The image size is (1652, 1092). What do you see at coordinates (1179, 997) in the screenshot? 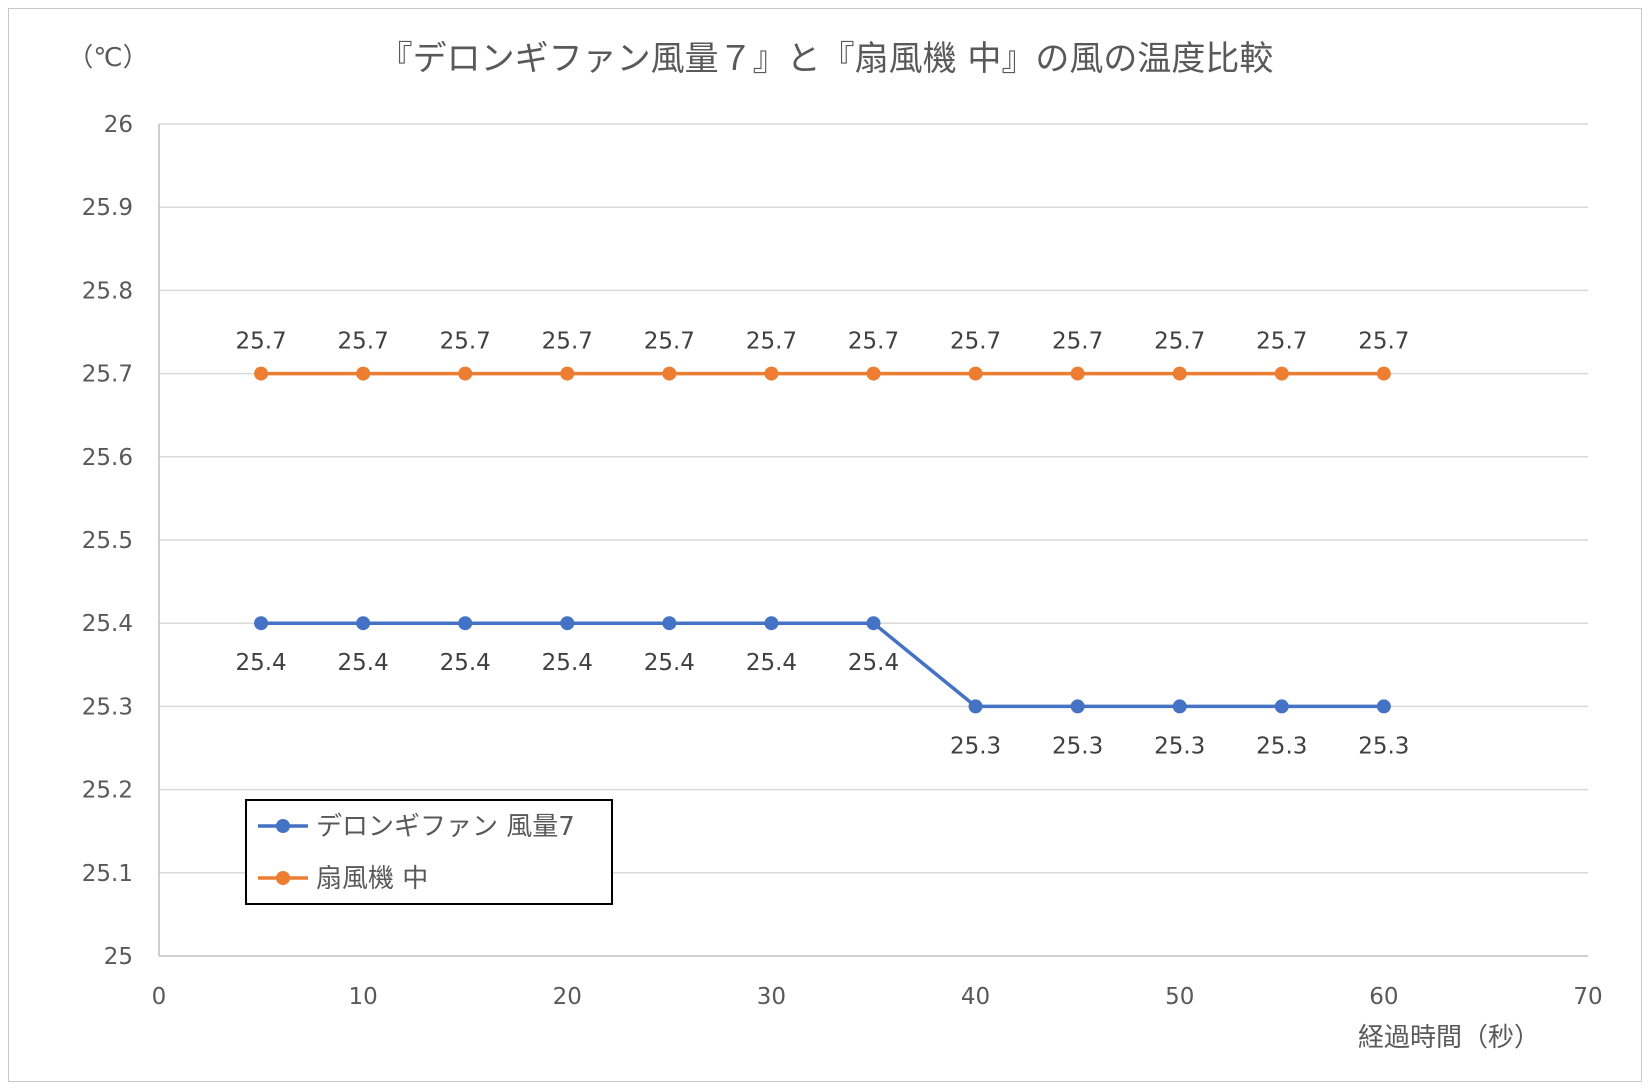
I see `x-tick-label: 50` at bounding box center [1179, 997].